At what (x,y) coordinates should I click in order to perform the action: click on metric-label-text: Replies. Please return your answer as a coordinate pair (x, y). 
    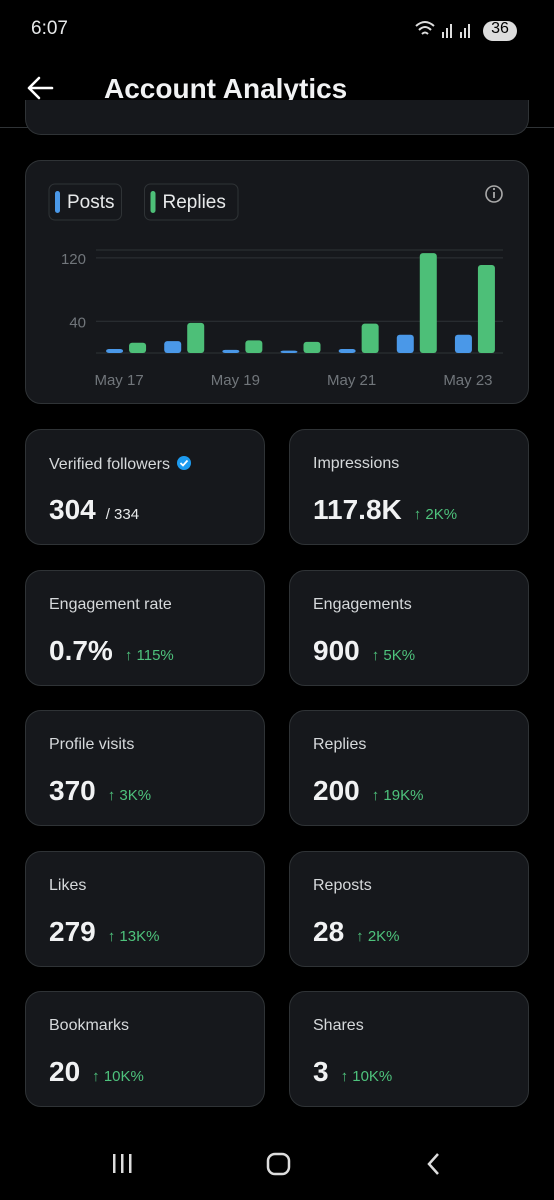
    Looking at the image, I should click on (340, 744).